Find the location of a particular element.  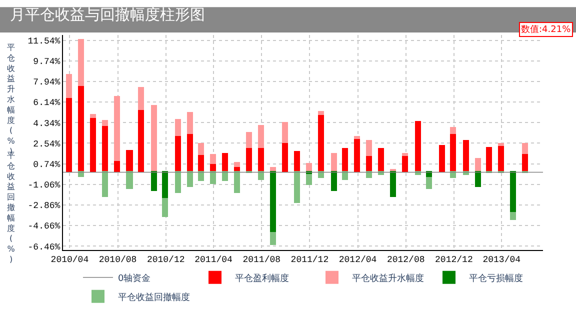

y-tick-label: 4.34% is located at coordinates (47, 123).